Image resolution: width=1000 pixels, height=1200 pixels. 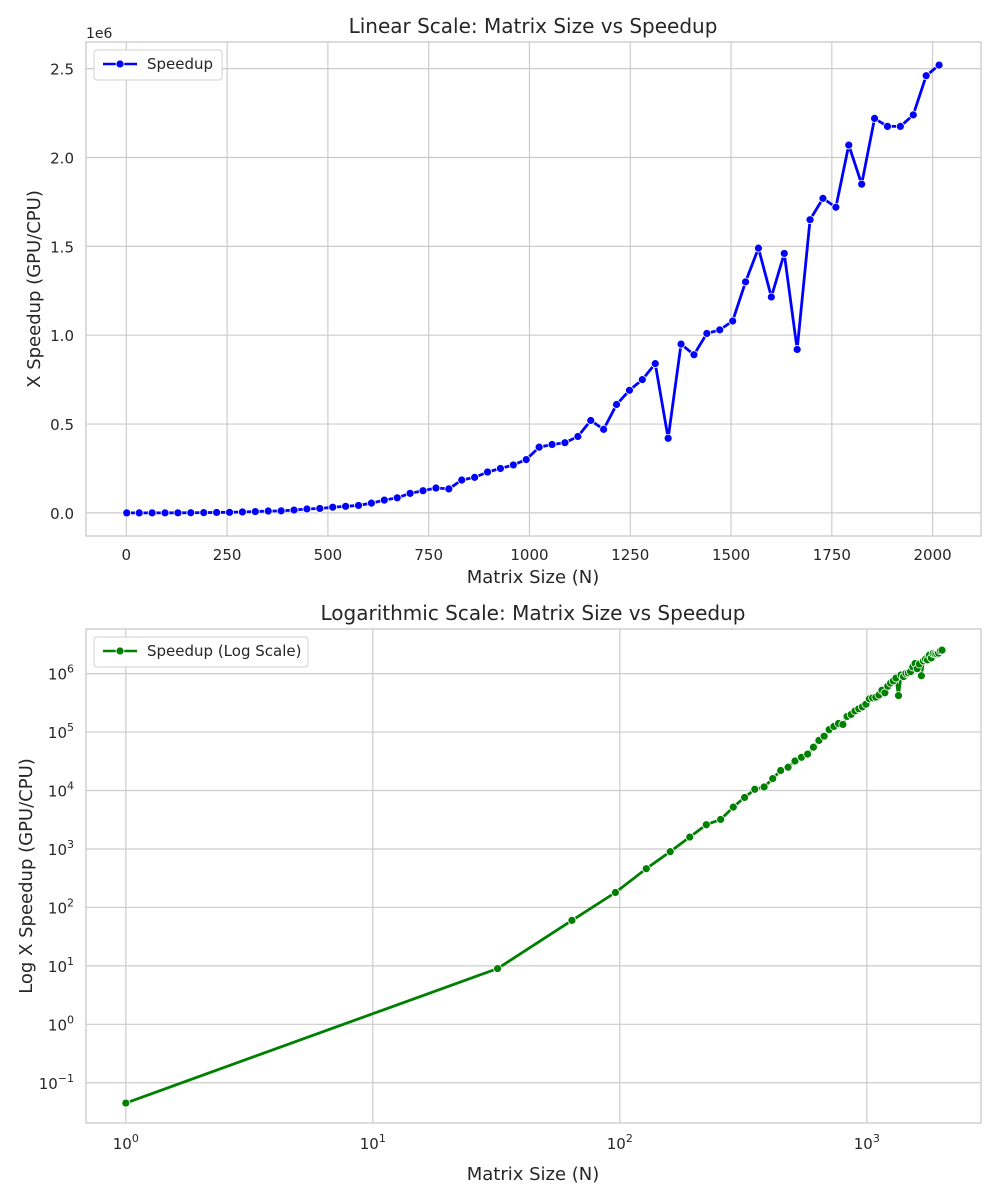 I want to click on log-legend-marker, so click(x=120, y=651).